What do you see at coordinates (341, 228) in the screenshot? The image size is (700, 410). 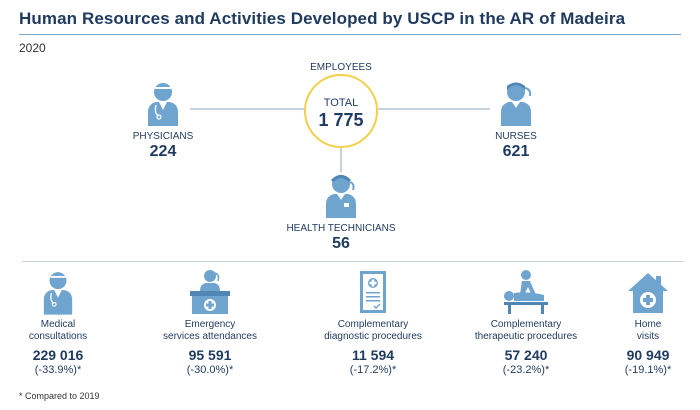 I see `technicians-label: HEALTH TECHNICIANS` at bounding box center [341, 228].